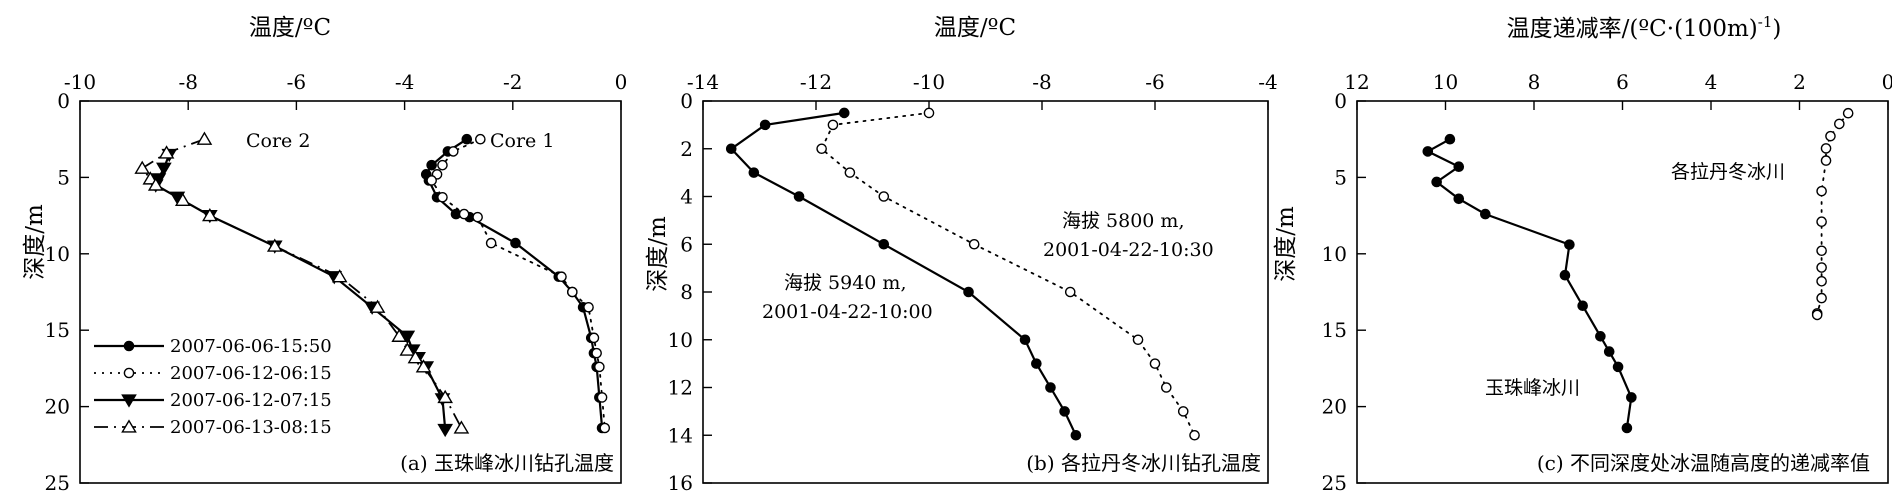 Image resolution: width=1892 pixels, height=500 pixels. What do you see at coordinates (35, 242) in the screenshot?
I see `panel-a-ylabel: 深度/m` at bounding box center [35, 242].